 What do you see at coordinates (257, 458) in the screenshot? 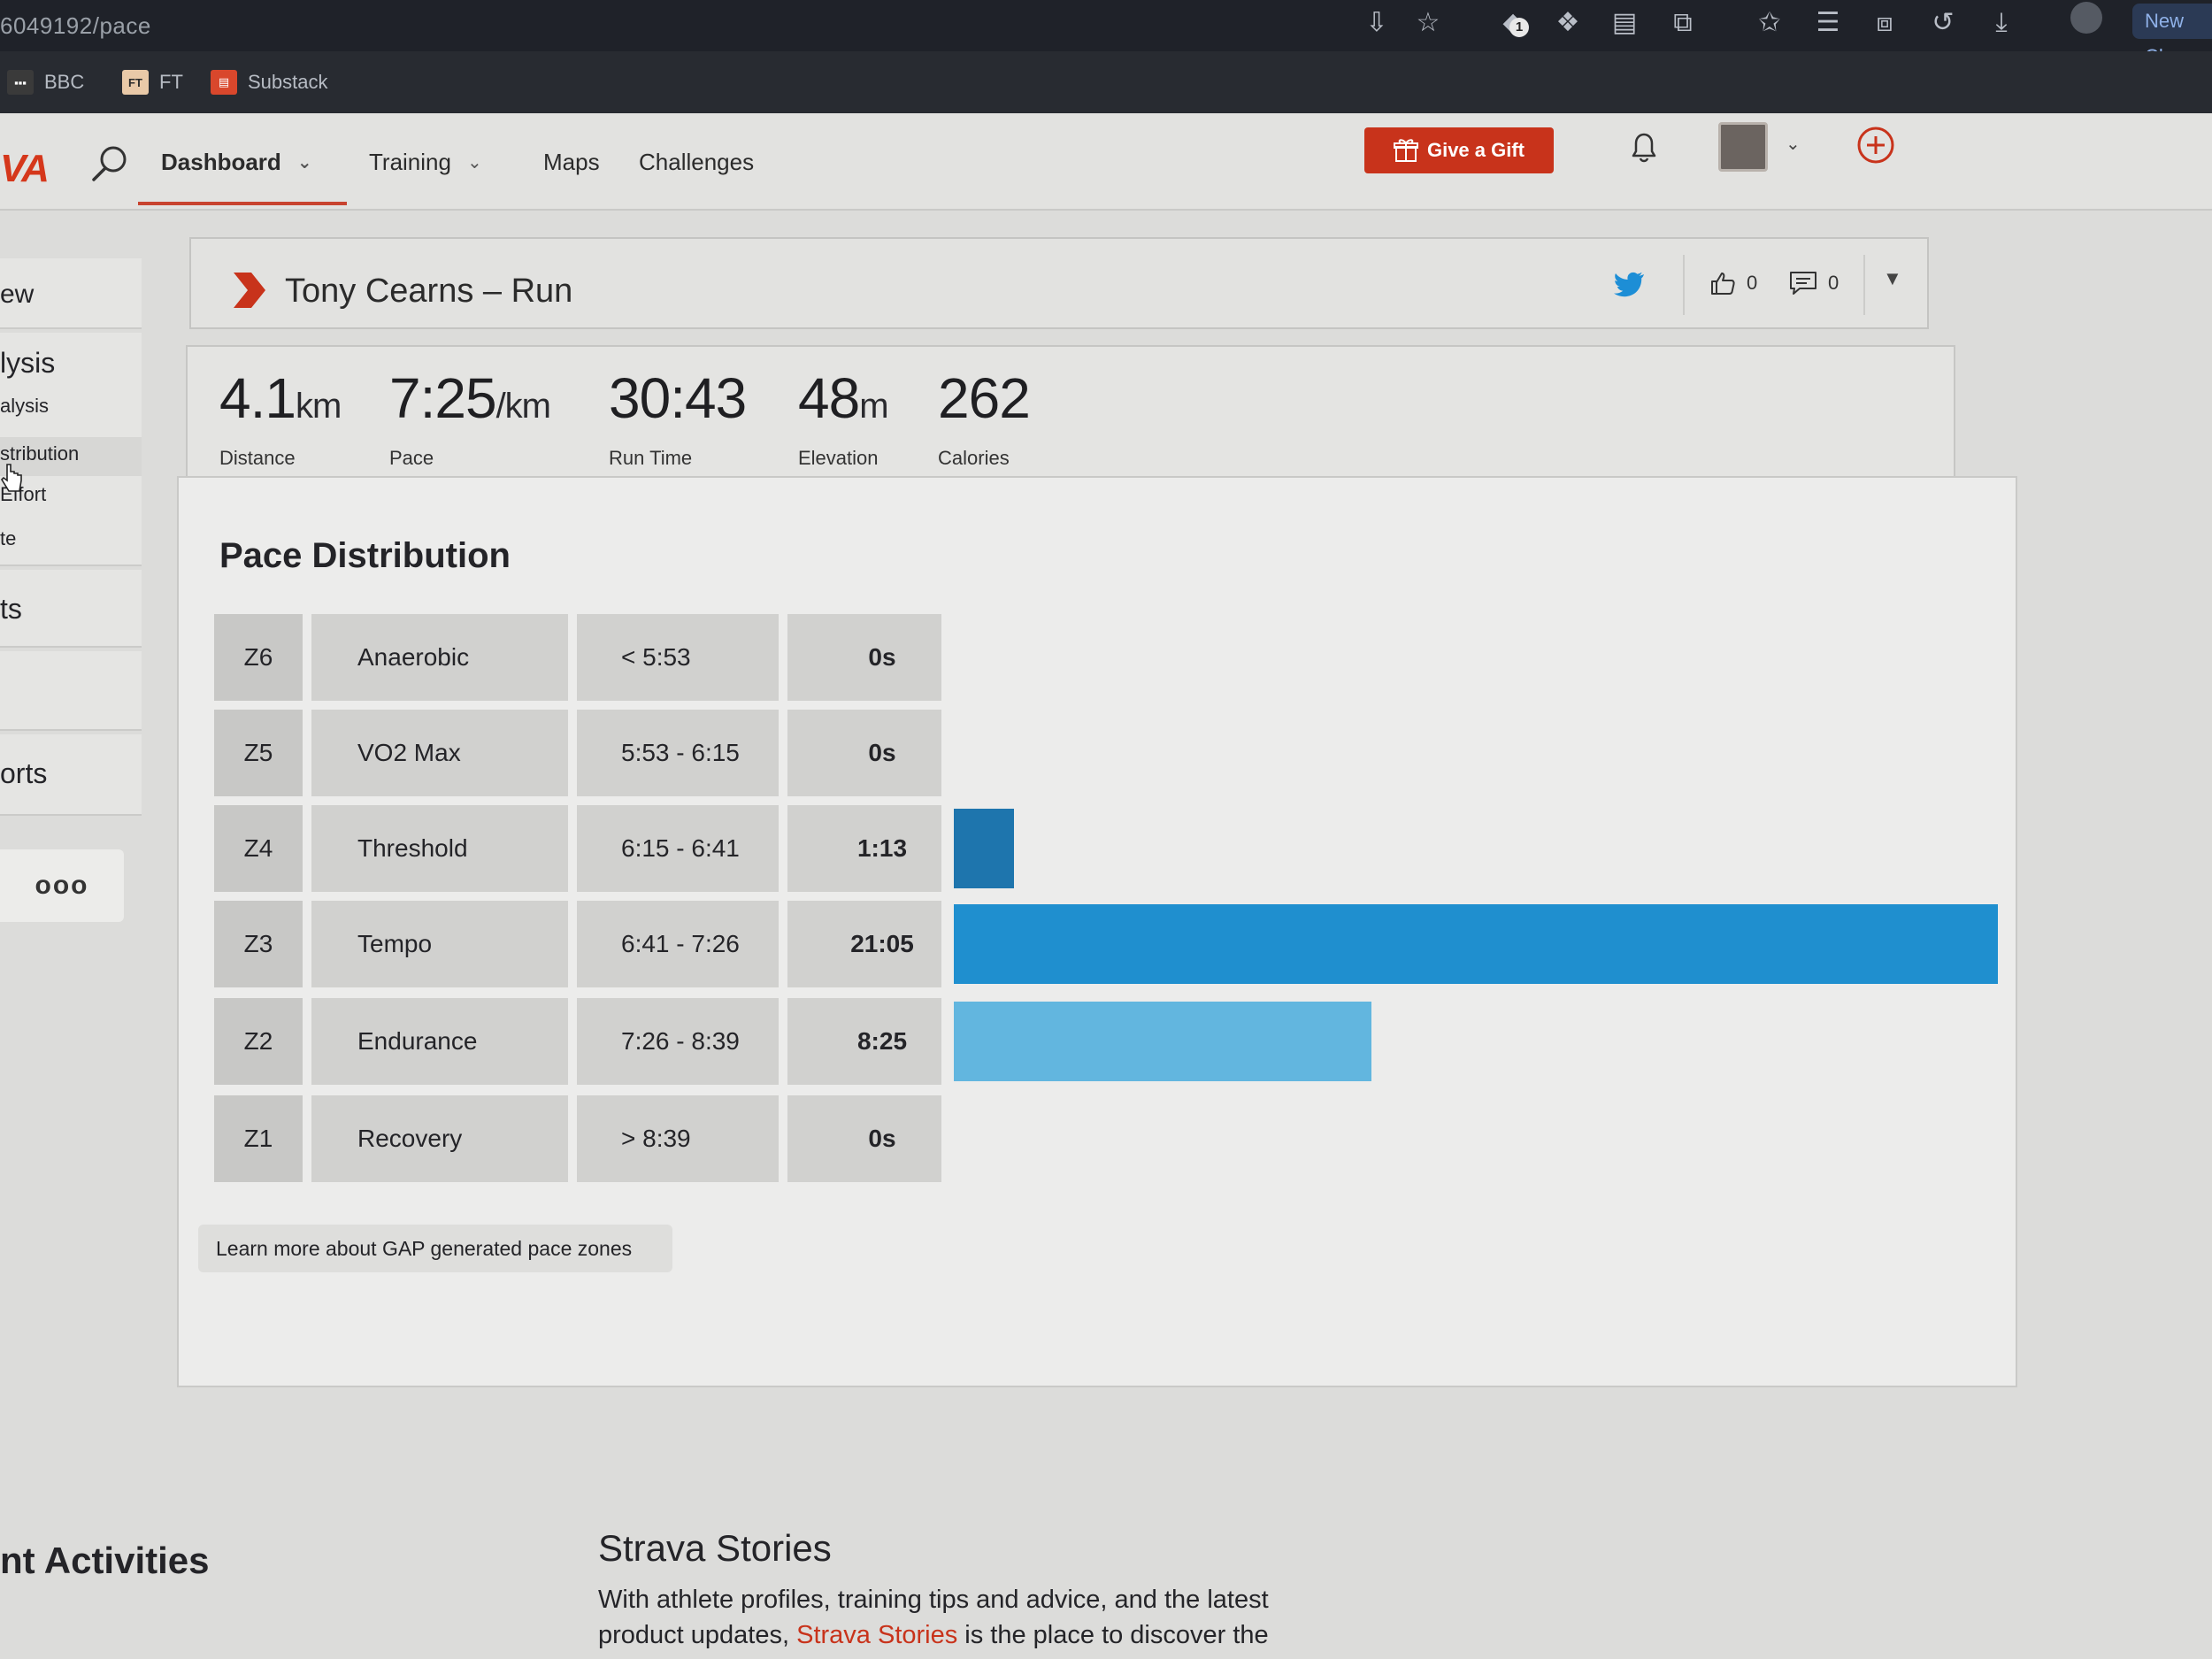
I see `stat-label: Distance` at bounding box center [257, 458].